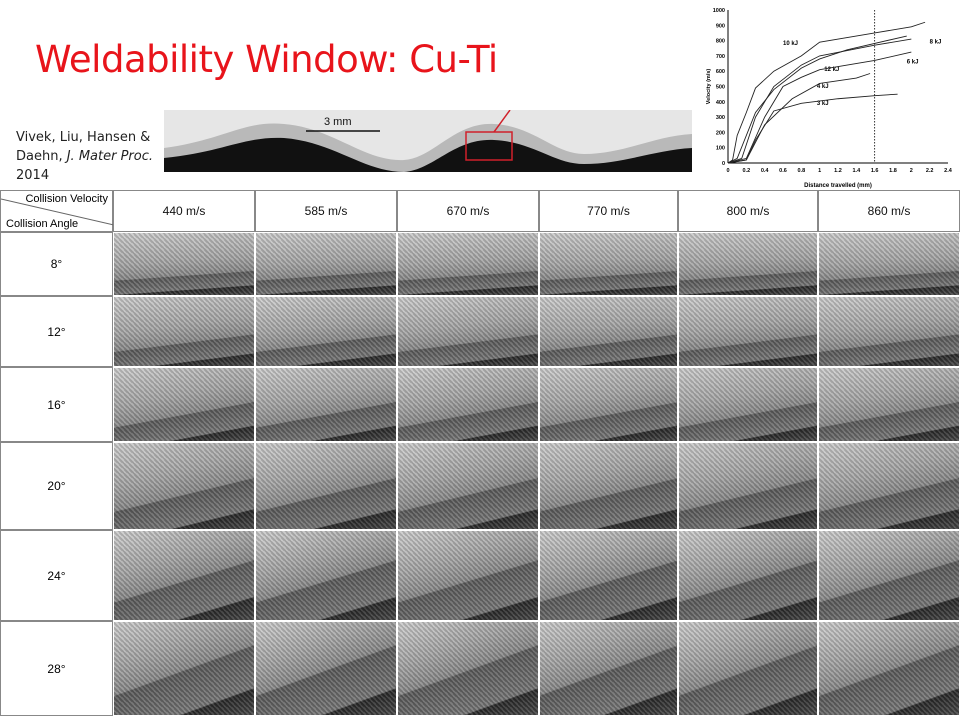  What do you see at coordinates (719, 11) in the screenshot?
I see `y-tick-label: 1000` at bounding box center [719, 11].